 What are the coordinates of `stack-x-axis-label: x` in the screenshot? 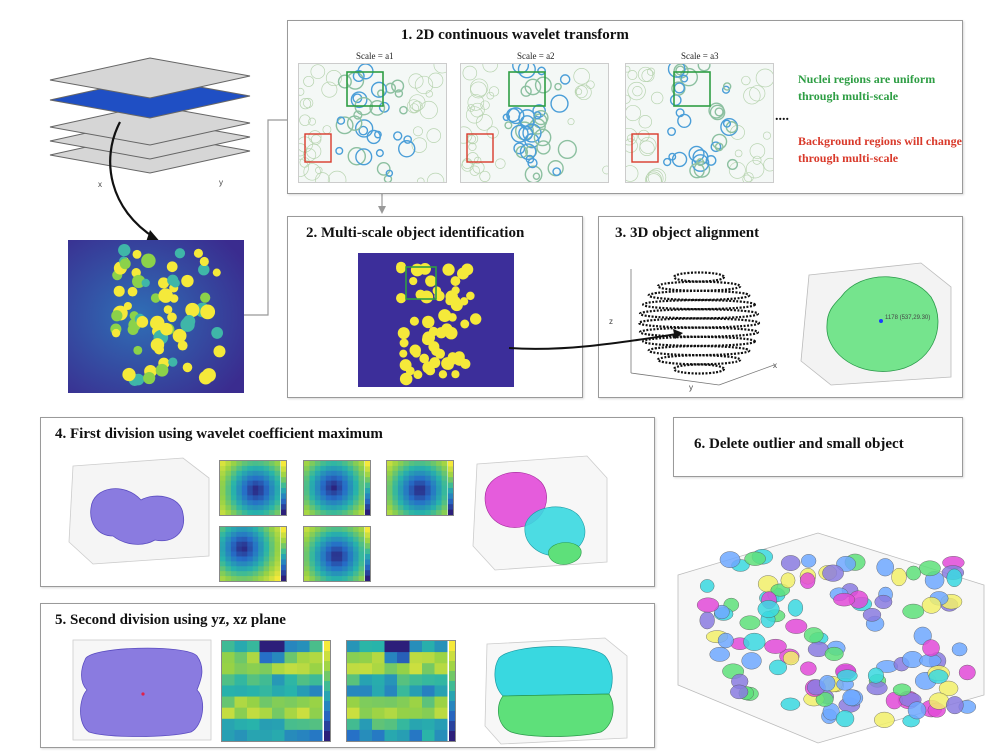 It's located at (100, 184).